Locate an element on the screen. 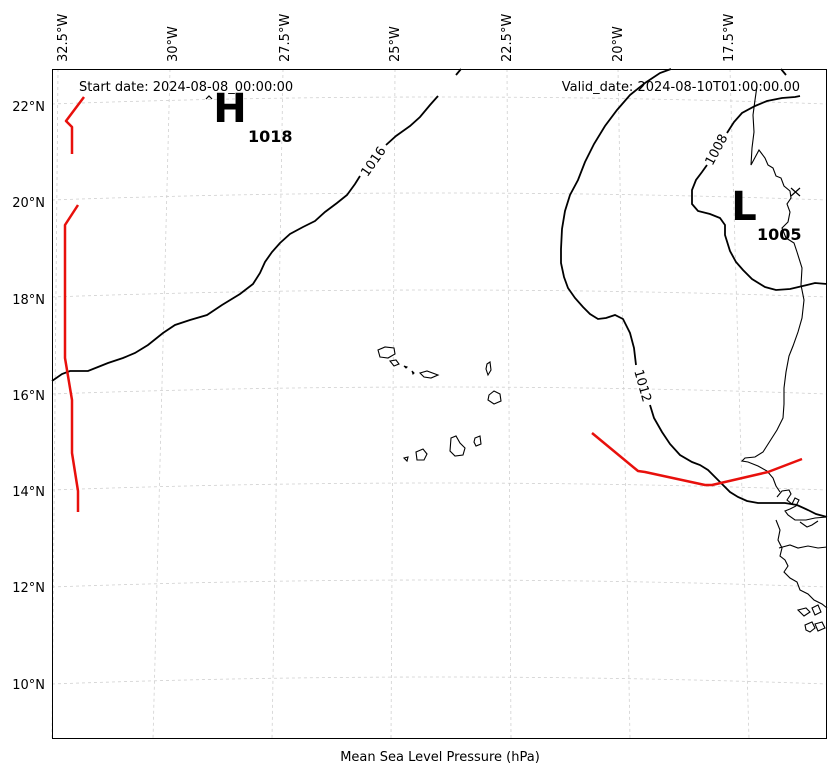  lat-tick-label: 14°N is located at coordinates (28, 492).